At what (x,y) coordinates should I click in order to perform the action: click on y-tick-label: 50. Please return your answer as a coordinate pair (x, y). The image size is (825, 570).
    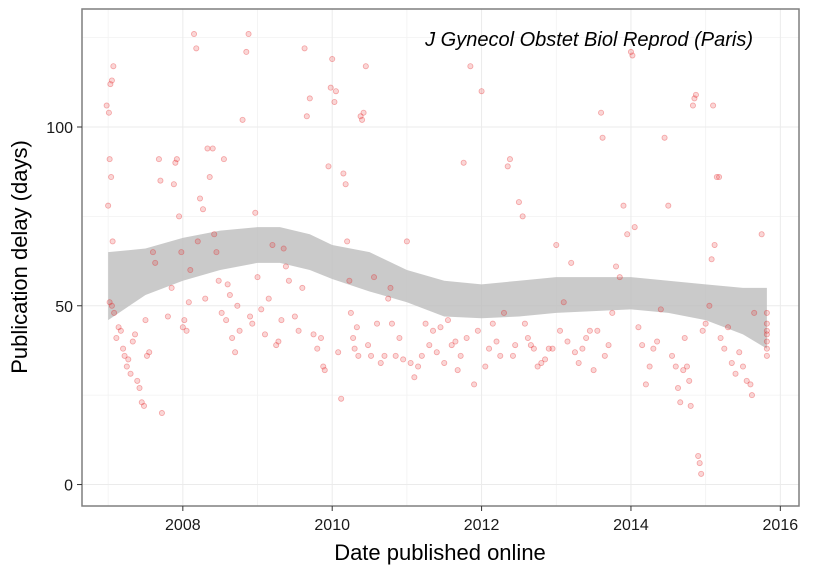
    Looking at the image, I should click on (64, 307).